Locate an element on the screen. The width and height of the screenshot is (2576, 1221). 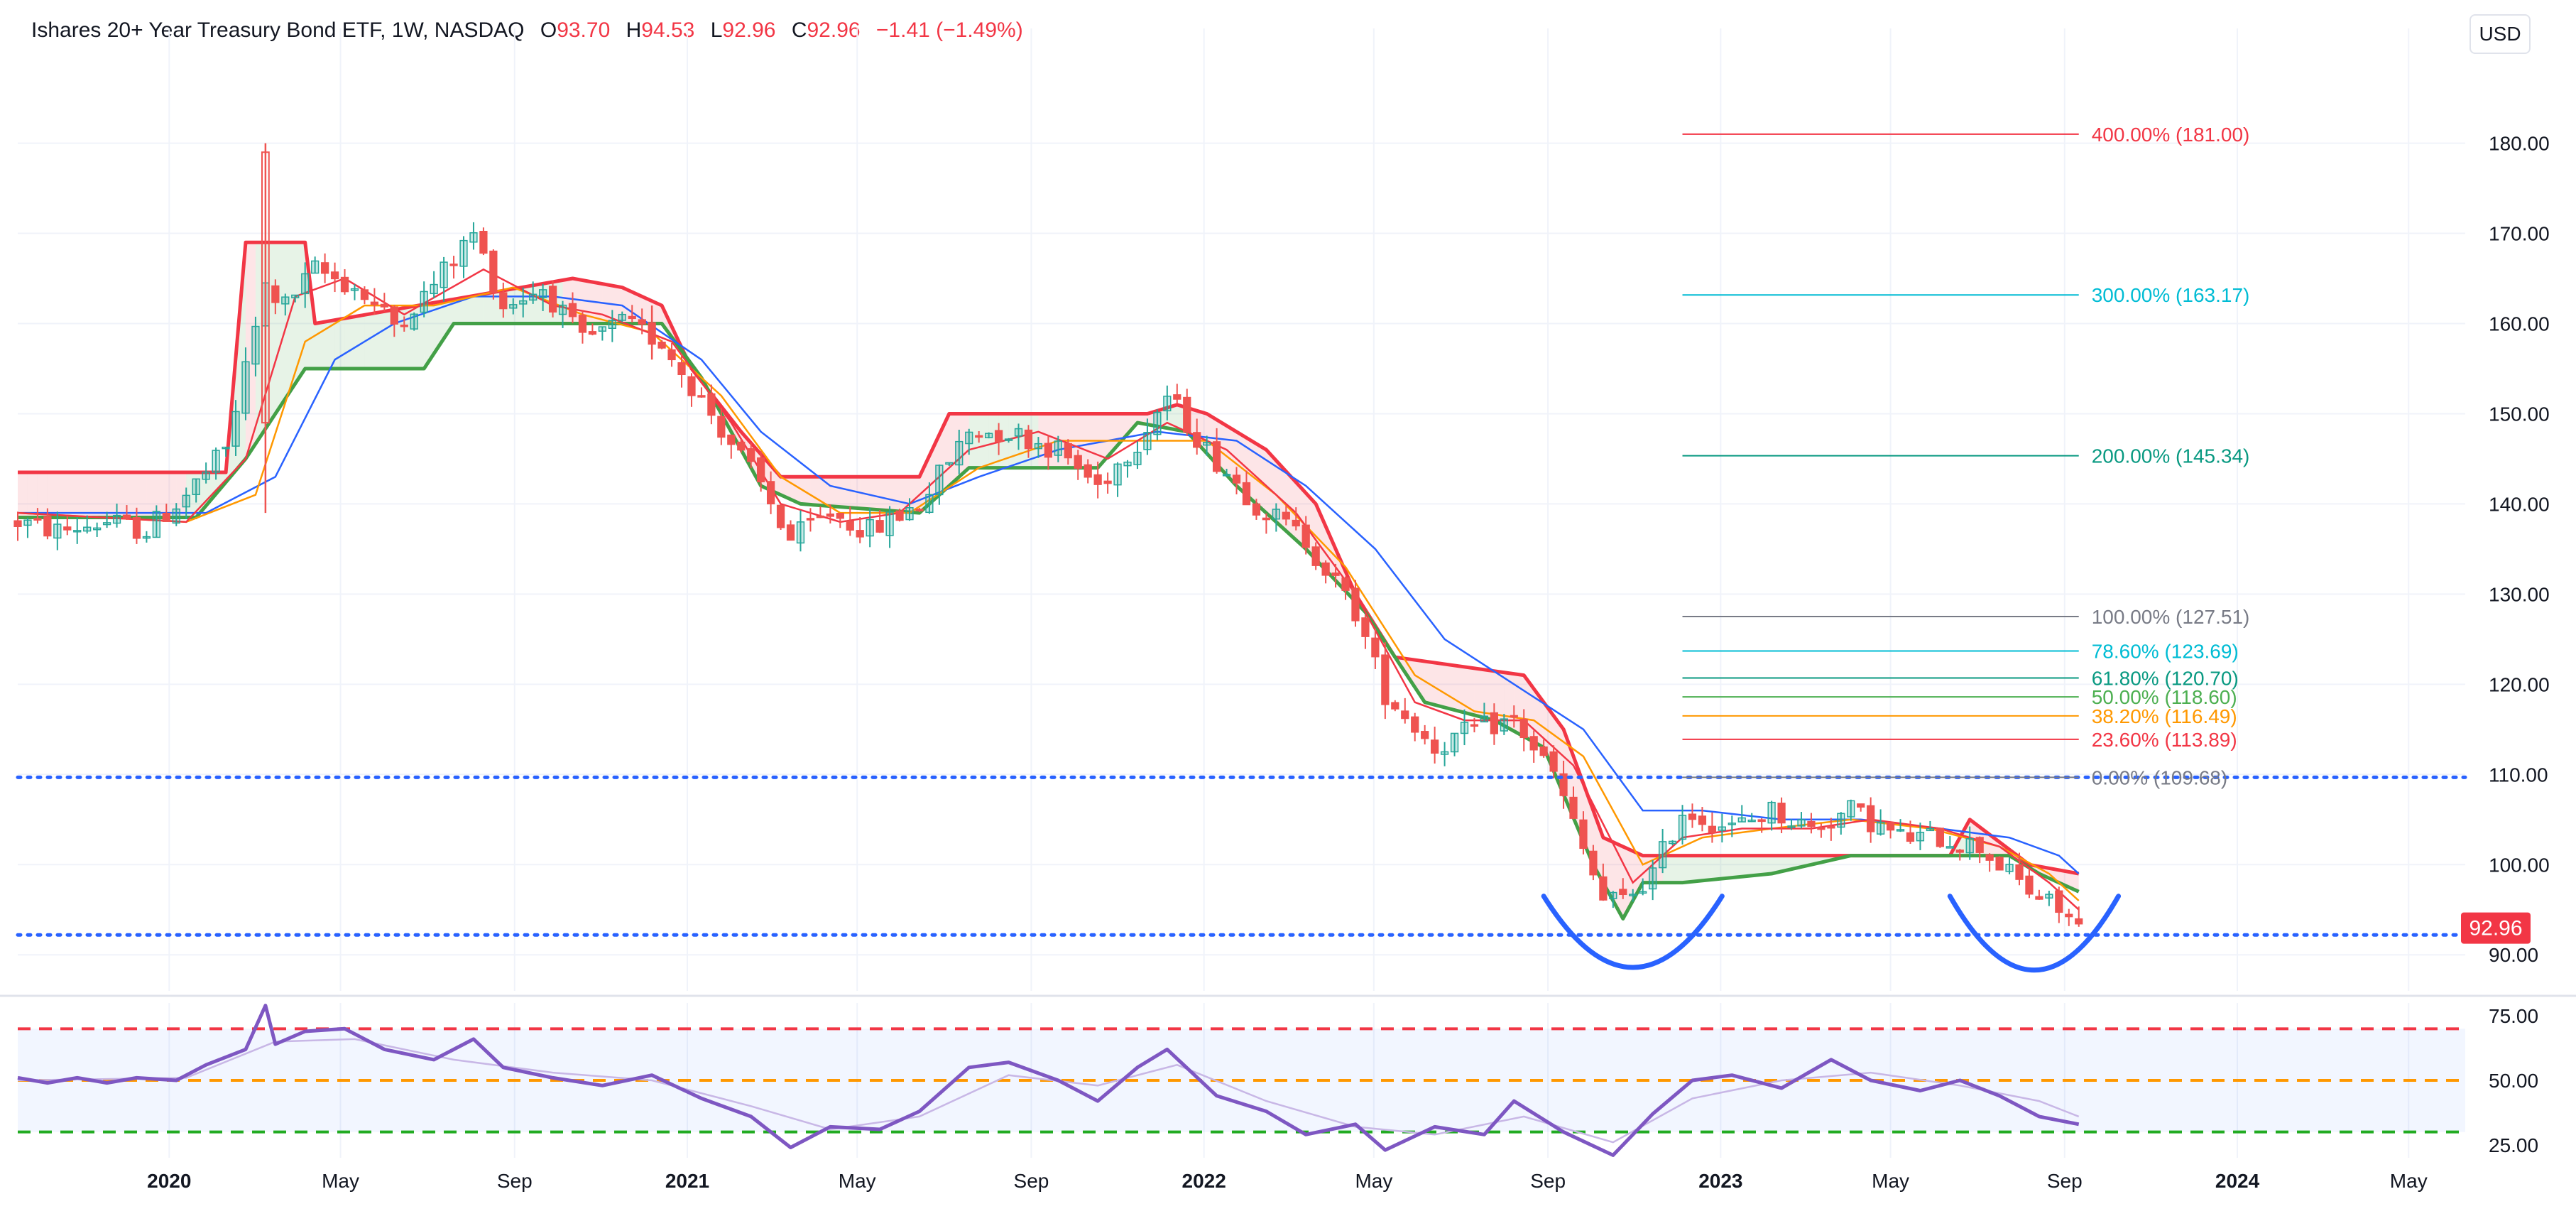
open-value: 93.70 is located at coordinates (584, 30).